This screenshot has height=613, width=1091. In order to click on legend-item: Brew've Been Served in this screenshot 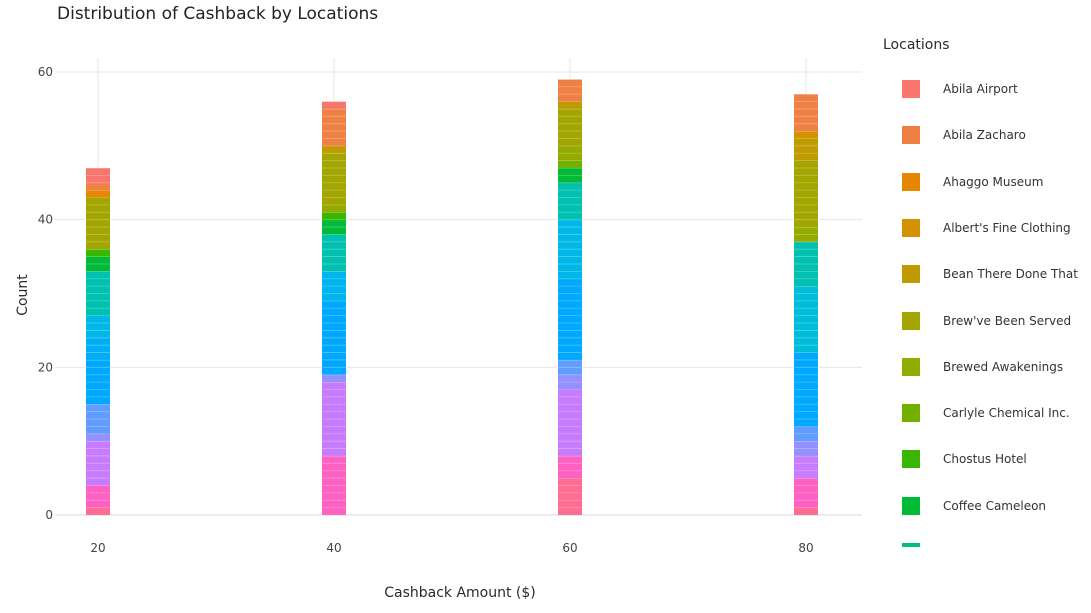, I will do `click(986, 321)`.